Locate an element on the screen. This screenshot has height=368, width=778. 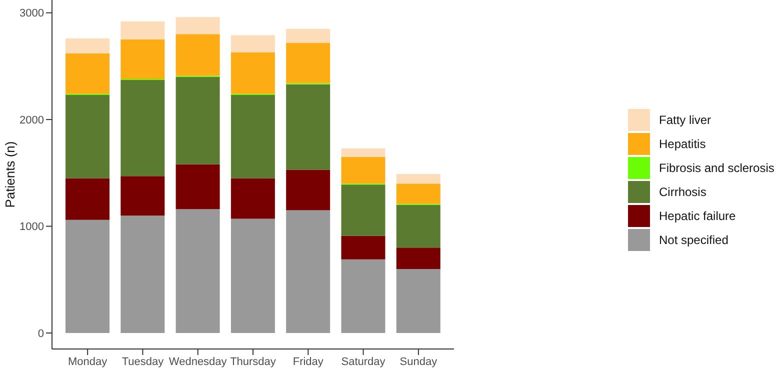
x-tick-label: Friday is located at coordinates (308, 362).